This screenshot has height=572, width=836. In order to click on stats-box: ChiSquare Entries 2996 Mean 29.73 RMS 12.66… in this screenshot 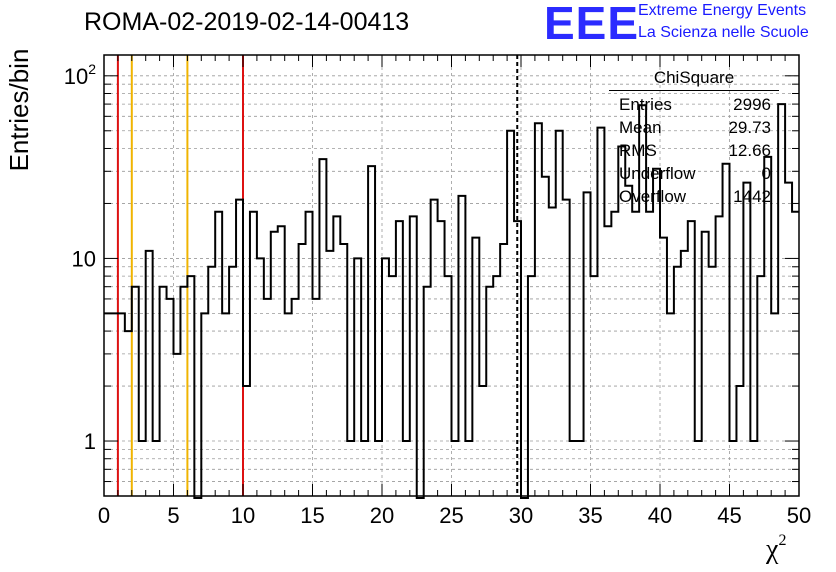, I will do `click(694, 138)`.